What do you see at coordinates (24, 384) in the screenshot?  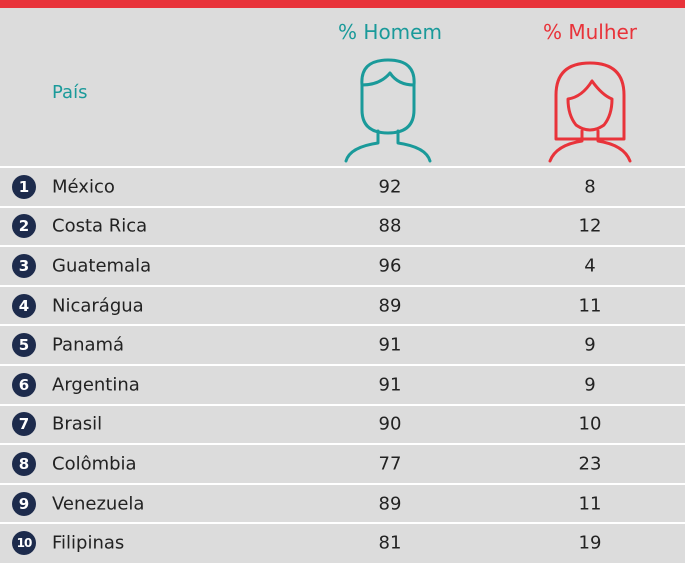 I see `rank-badge: 6` at bounding box center [24, 384].